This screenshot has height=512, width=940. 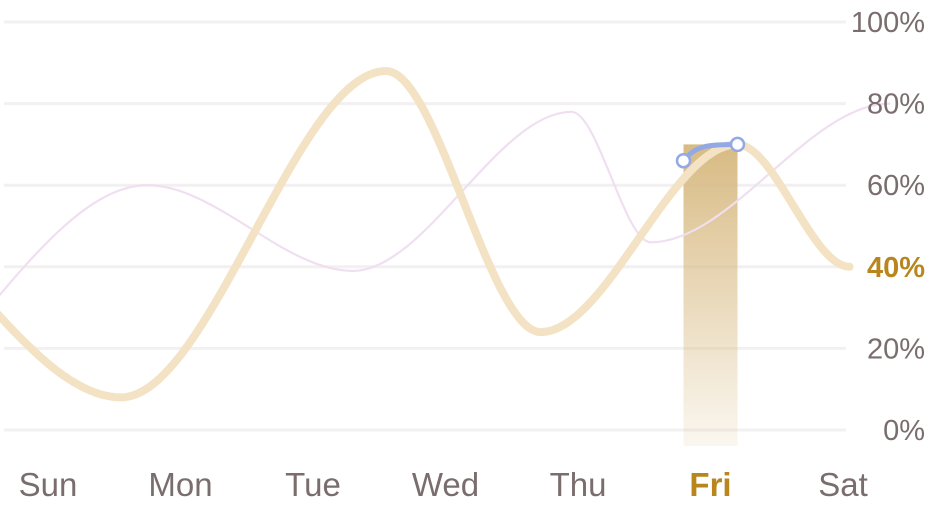 What do you see at coordinates (710, 484) in the screenshot?
I see `x-tick-label: Fri` at bounding box center [710, 484].